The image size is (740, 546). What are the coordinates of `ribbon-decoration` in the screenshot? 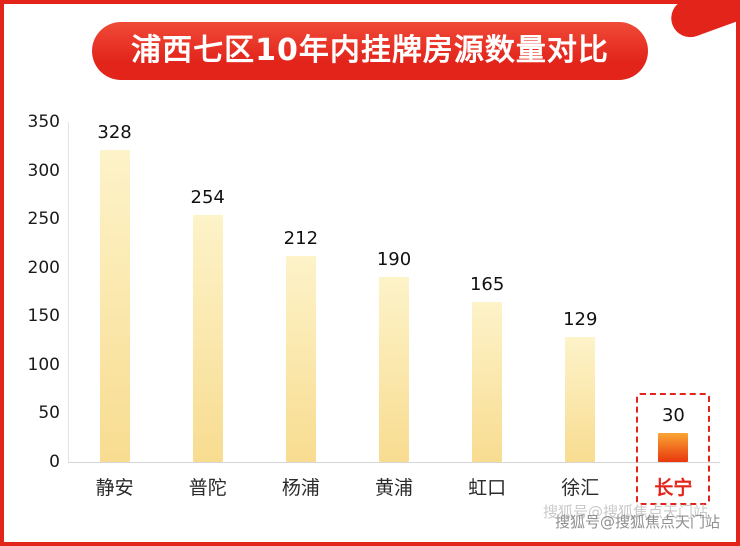 It's located at (700, 23).